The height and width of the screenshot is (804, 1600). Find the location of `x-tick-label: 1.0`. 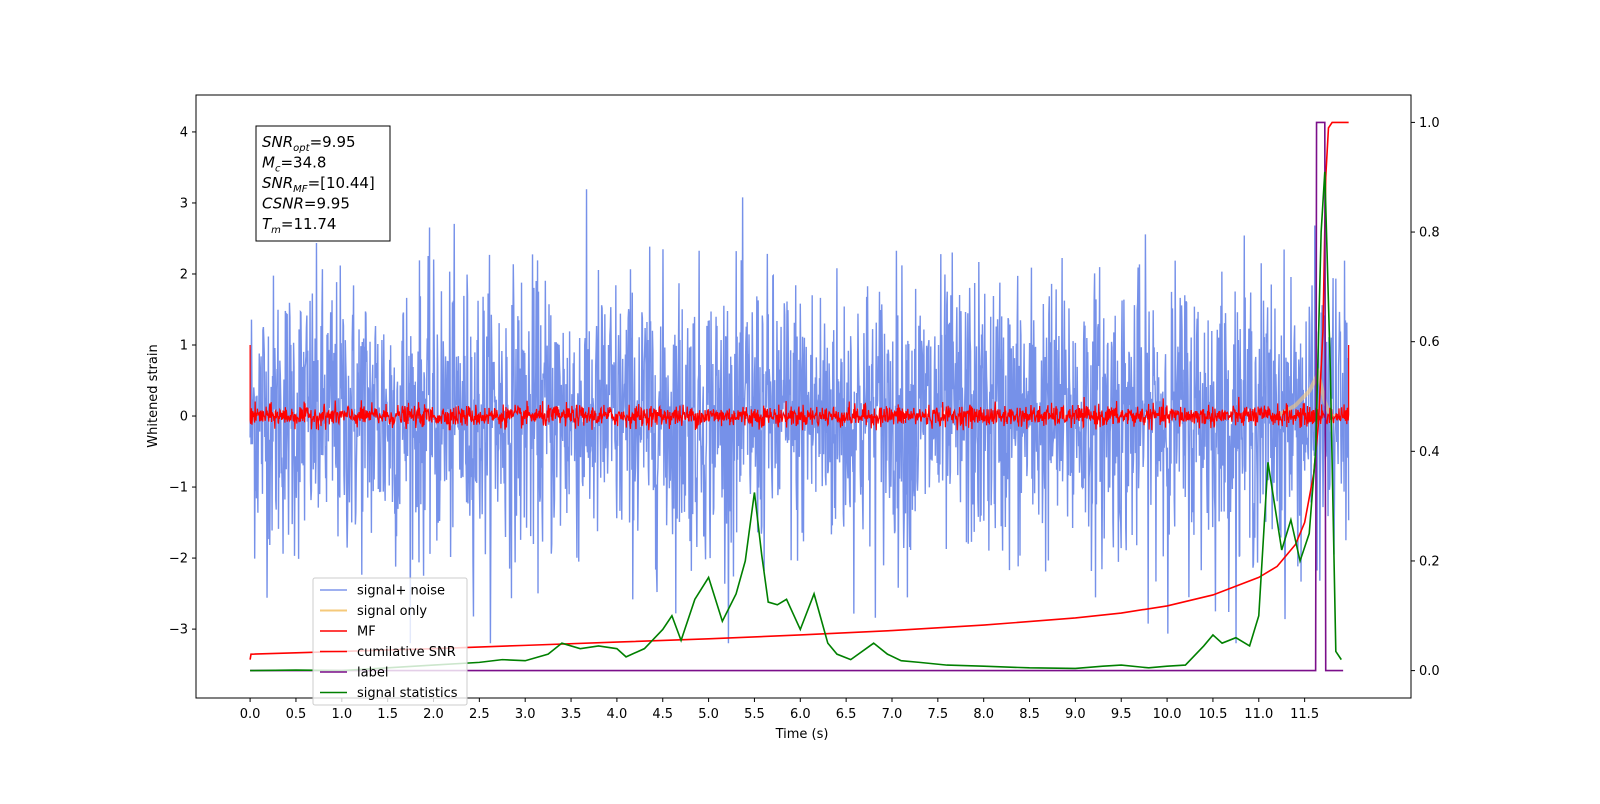

x-tick-label: 1.0 is located at coordinates (341, 714).